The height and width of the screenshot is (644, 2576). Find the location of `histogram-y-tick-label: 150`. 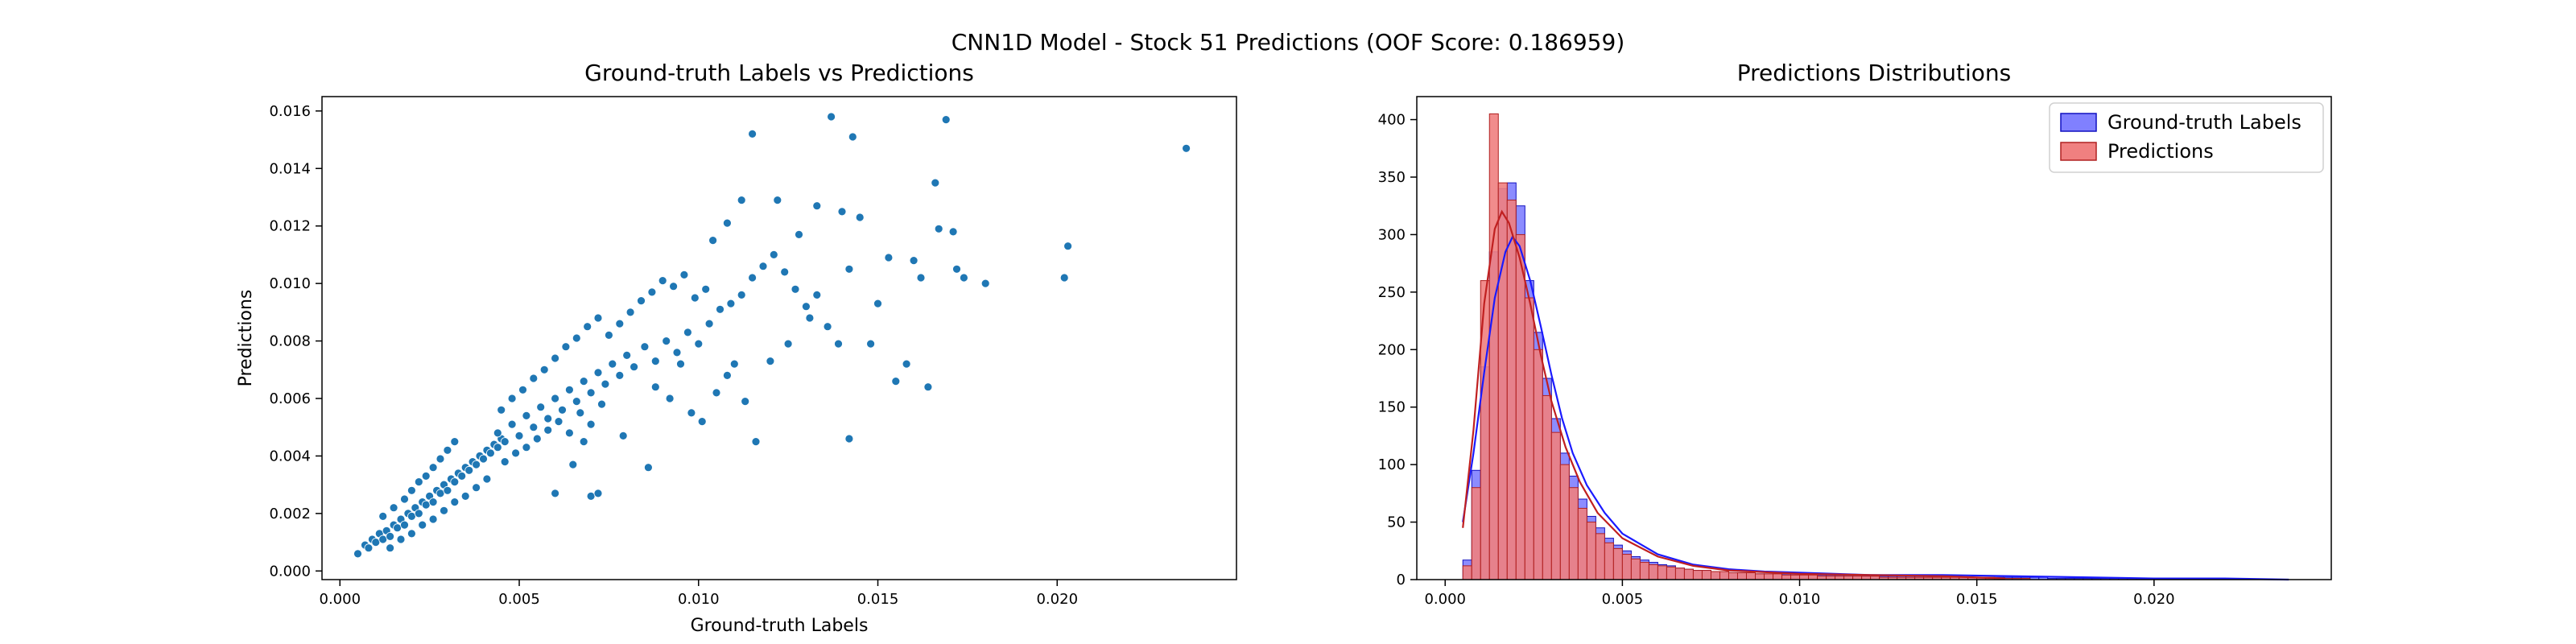

histogram-y-tick-label: 150 is located at coordinates (1392, 407).